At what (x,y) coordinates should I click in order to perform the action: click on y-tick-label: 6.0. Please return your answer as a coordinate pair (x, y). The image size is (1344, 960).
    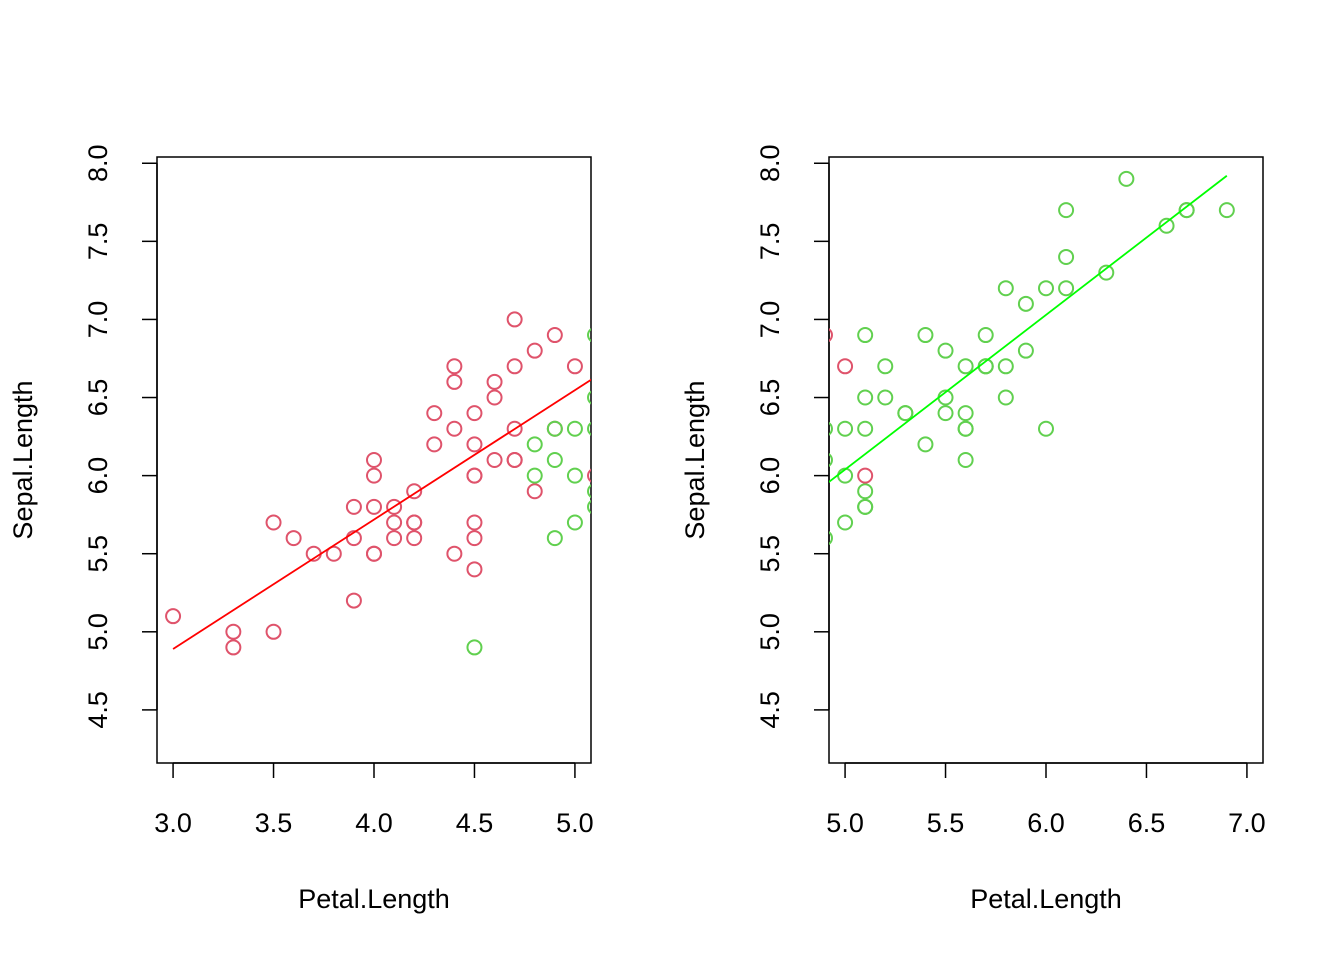
    Looking at the image, I should click on (770, 476).